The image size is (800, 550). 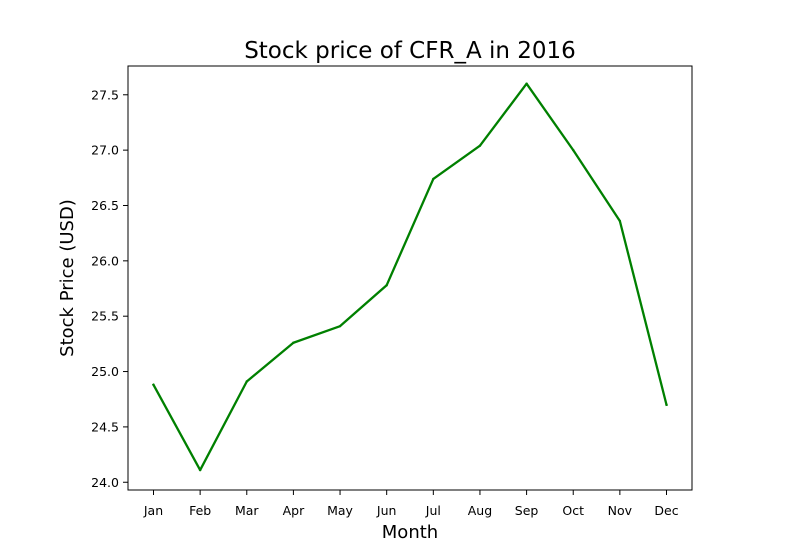 What do you see at coordinates (573, 510) in the screenshot?
I see `x-tick-label: Oct` at bounding box center [573, 510].